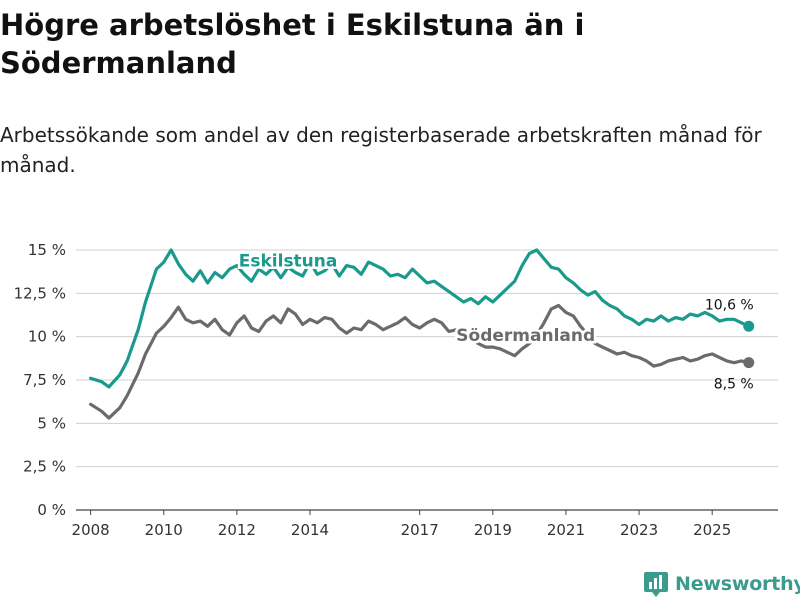 The image size is (800, 600). What do you see at coordinates (51, 510) in the screenshot?
I see `y-tick-label: 0 %` at bounding box center [51, 510].